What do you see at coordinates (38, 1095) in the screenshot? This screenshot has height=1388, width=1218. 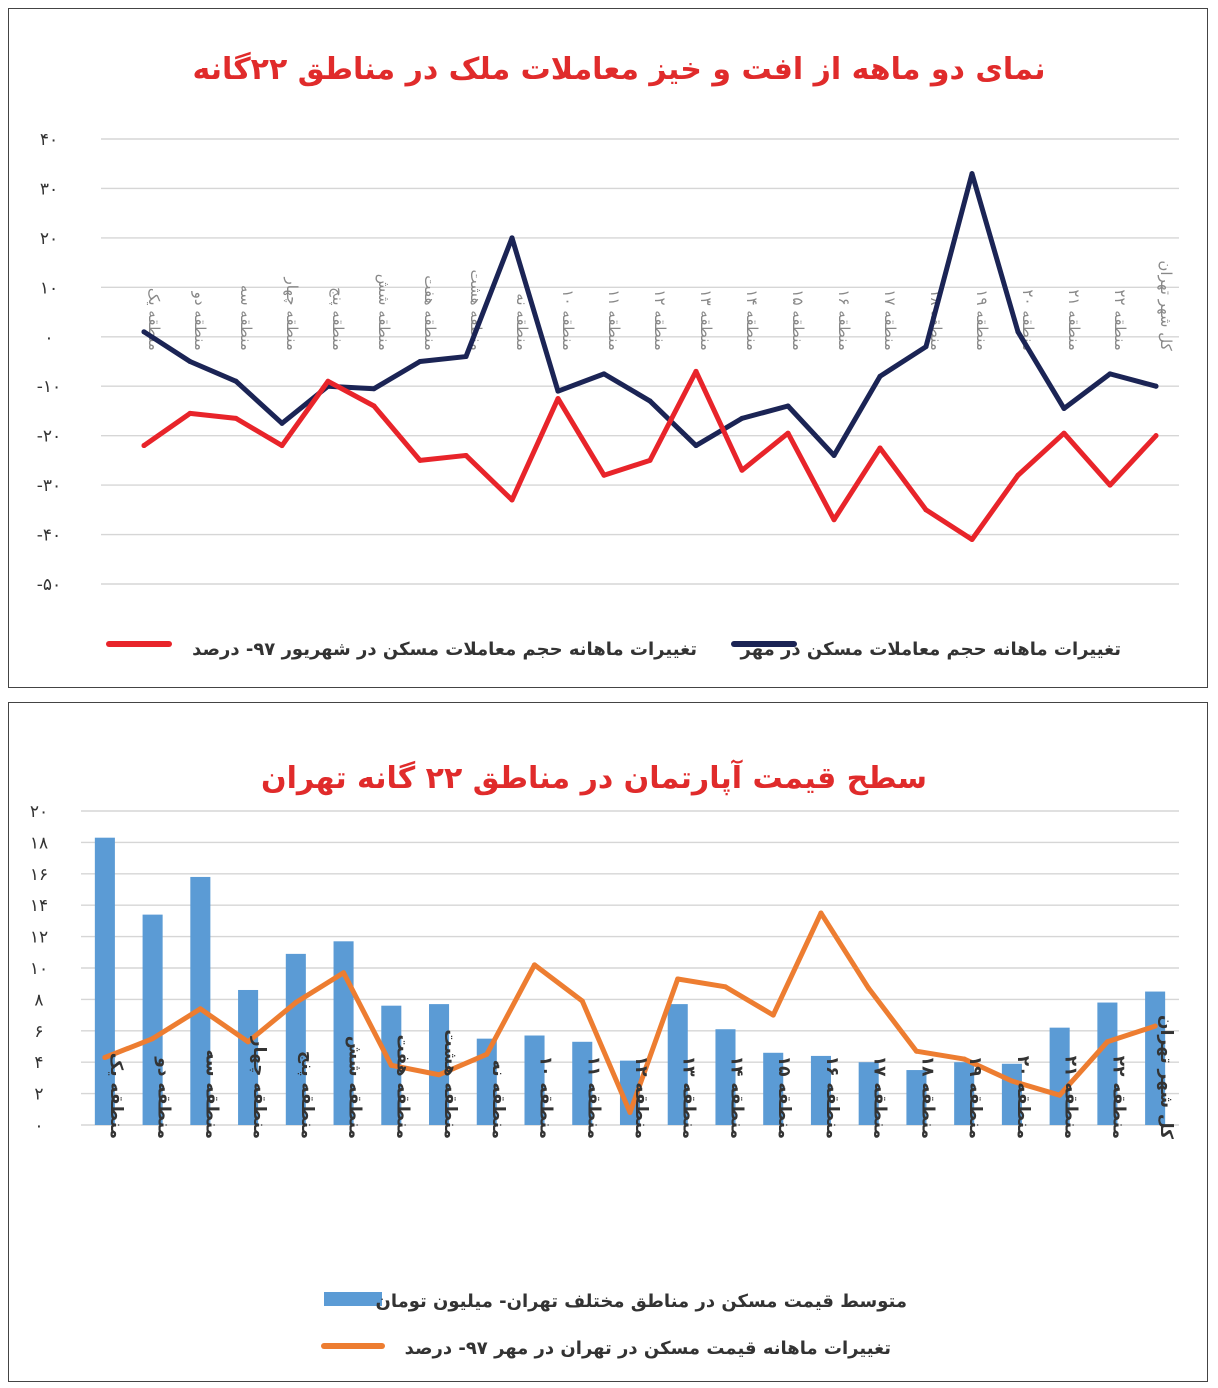 I see `y-tick-label: ۲` at bounding box center [38, 1095].